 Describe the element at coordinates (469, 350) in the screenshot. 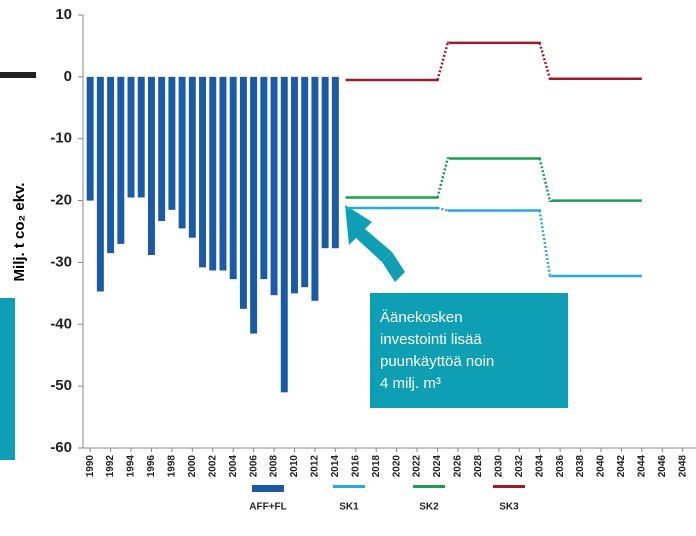

I see `annotation-box` at that location.